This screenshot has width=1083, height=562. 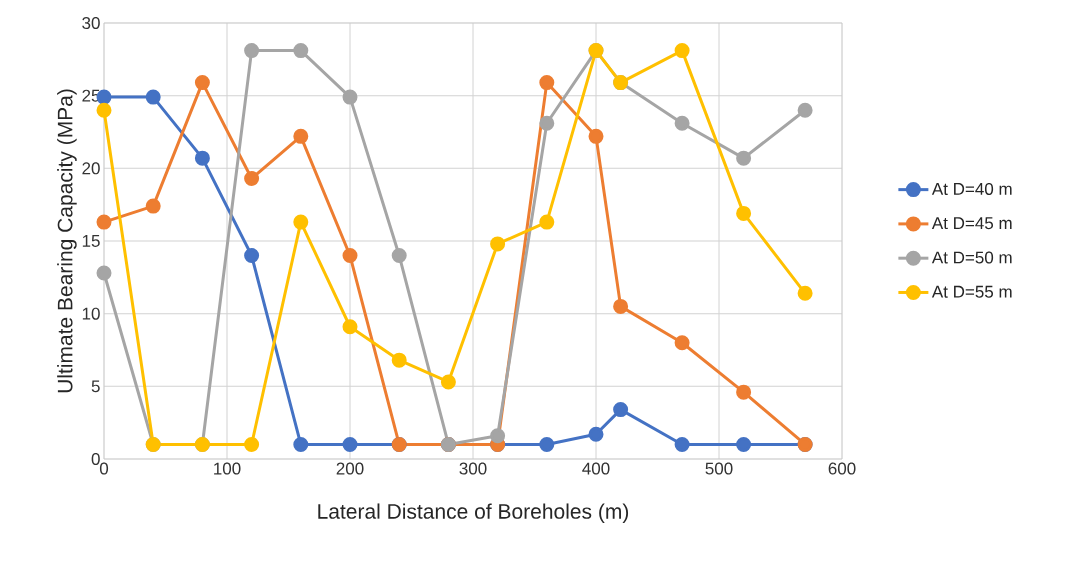 What do you see at coordinates (719, 468) in the screenshot?
I see `x-tick-label: 500` at bounding box center [719, 468].